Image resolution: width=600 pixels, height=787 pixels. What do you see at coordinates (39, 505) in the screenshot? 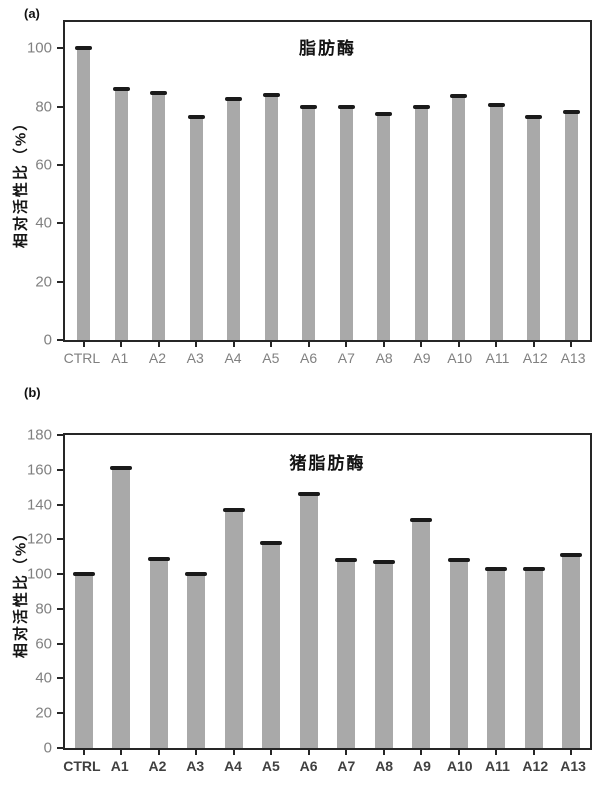
I see `y-tick-label: 140` at bounding box center [39, 505].